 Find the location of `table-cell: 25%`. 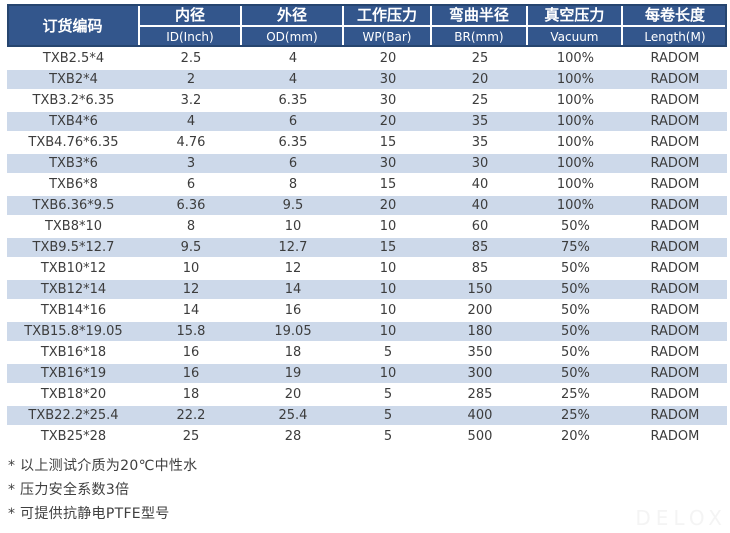

table-cell: 25% is located at coordinates (575, 415).